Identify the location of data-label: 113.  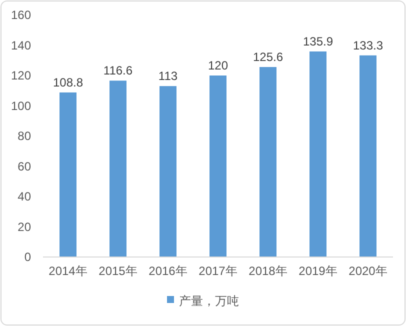
(168, 76).